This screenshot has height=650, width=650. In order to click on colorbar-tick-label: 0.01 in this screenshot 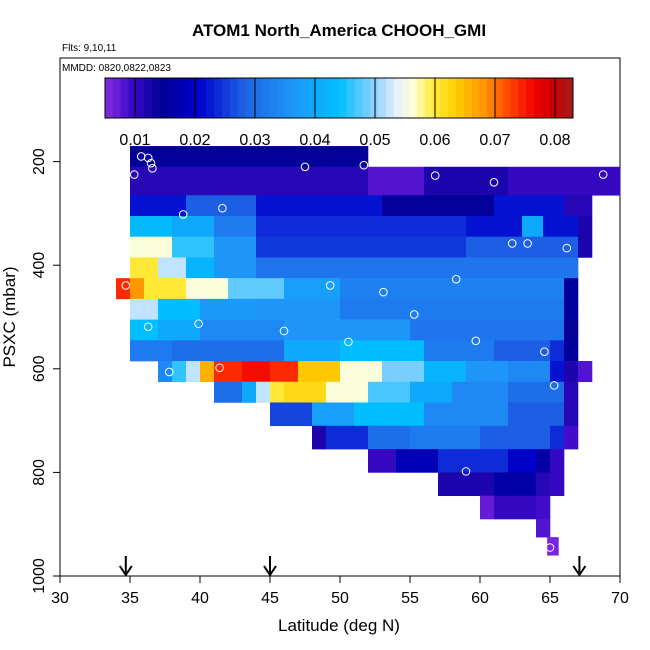, I will do `click(134, 140)`.